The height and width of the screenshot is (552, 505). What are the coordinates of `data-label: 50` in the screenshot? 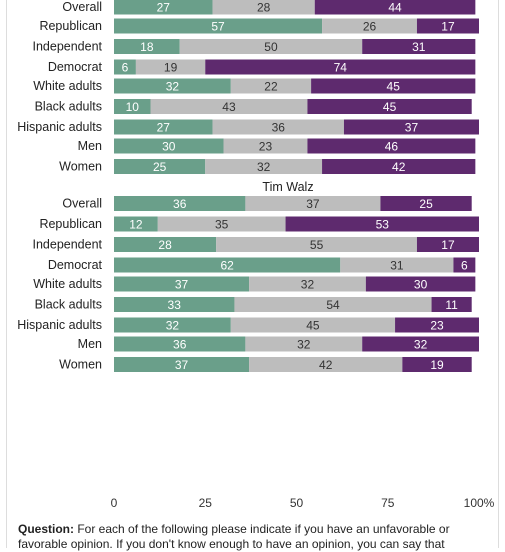 It's located at (271, 47).